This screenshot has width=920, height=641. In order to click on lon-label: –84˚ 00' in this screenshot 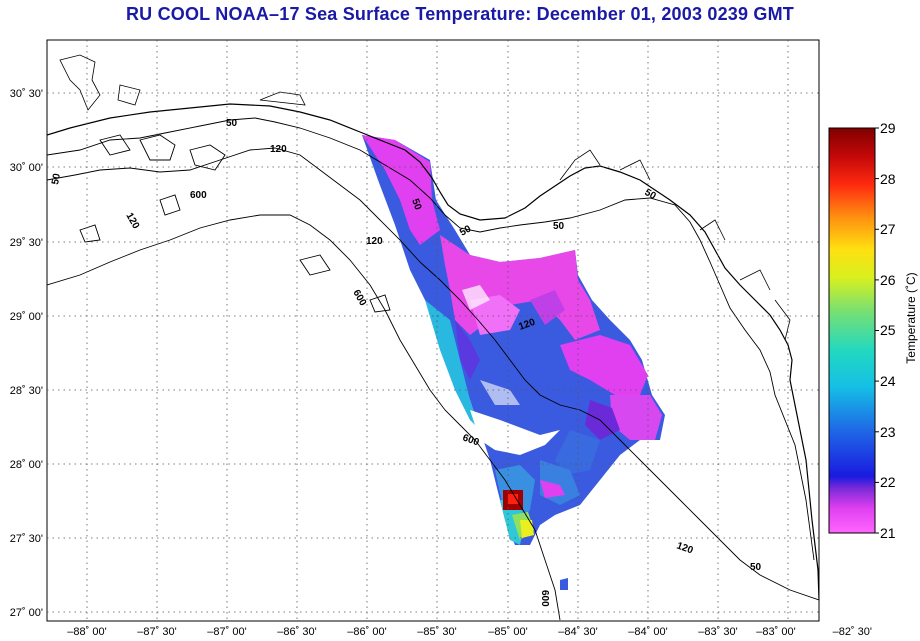, I will do `click(647, 632)`.